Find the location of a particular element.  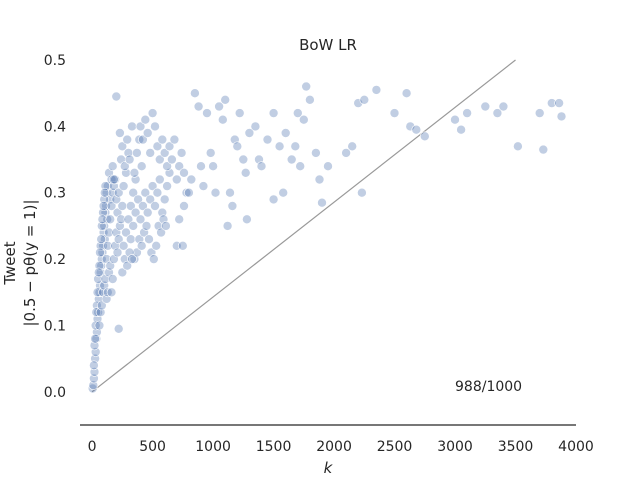

y-tick-label-3: 0.3 is located at coordinates (55, 194).